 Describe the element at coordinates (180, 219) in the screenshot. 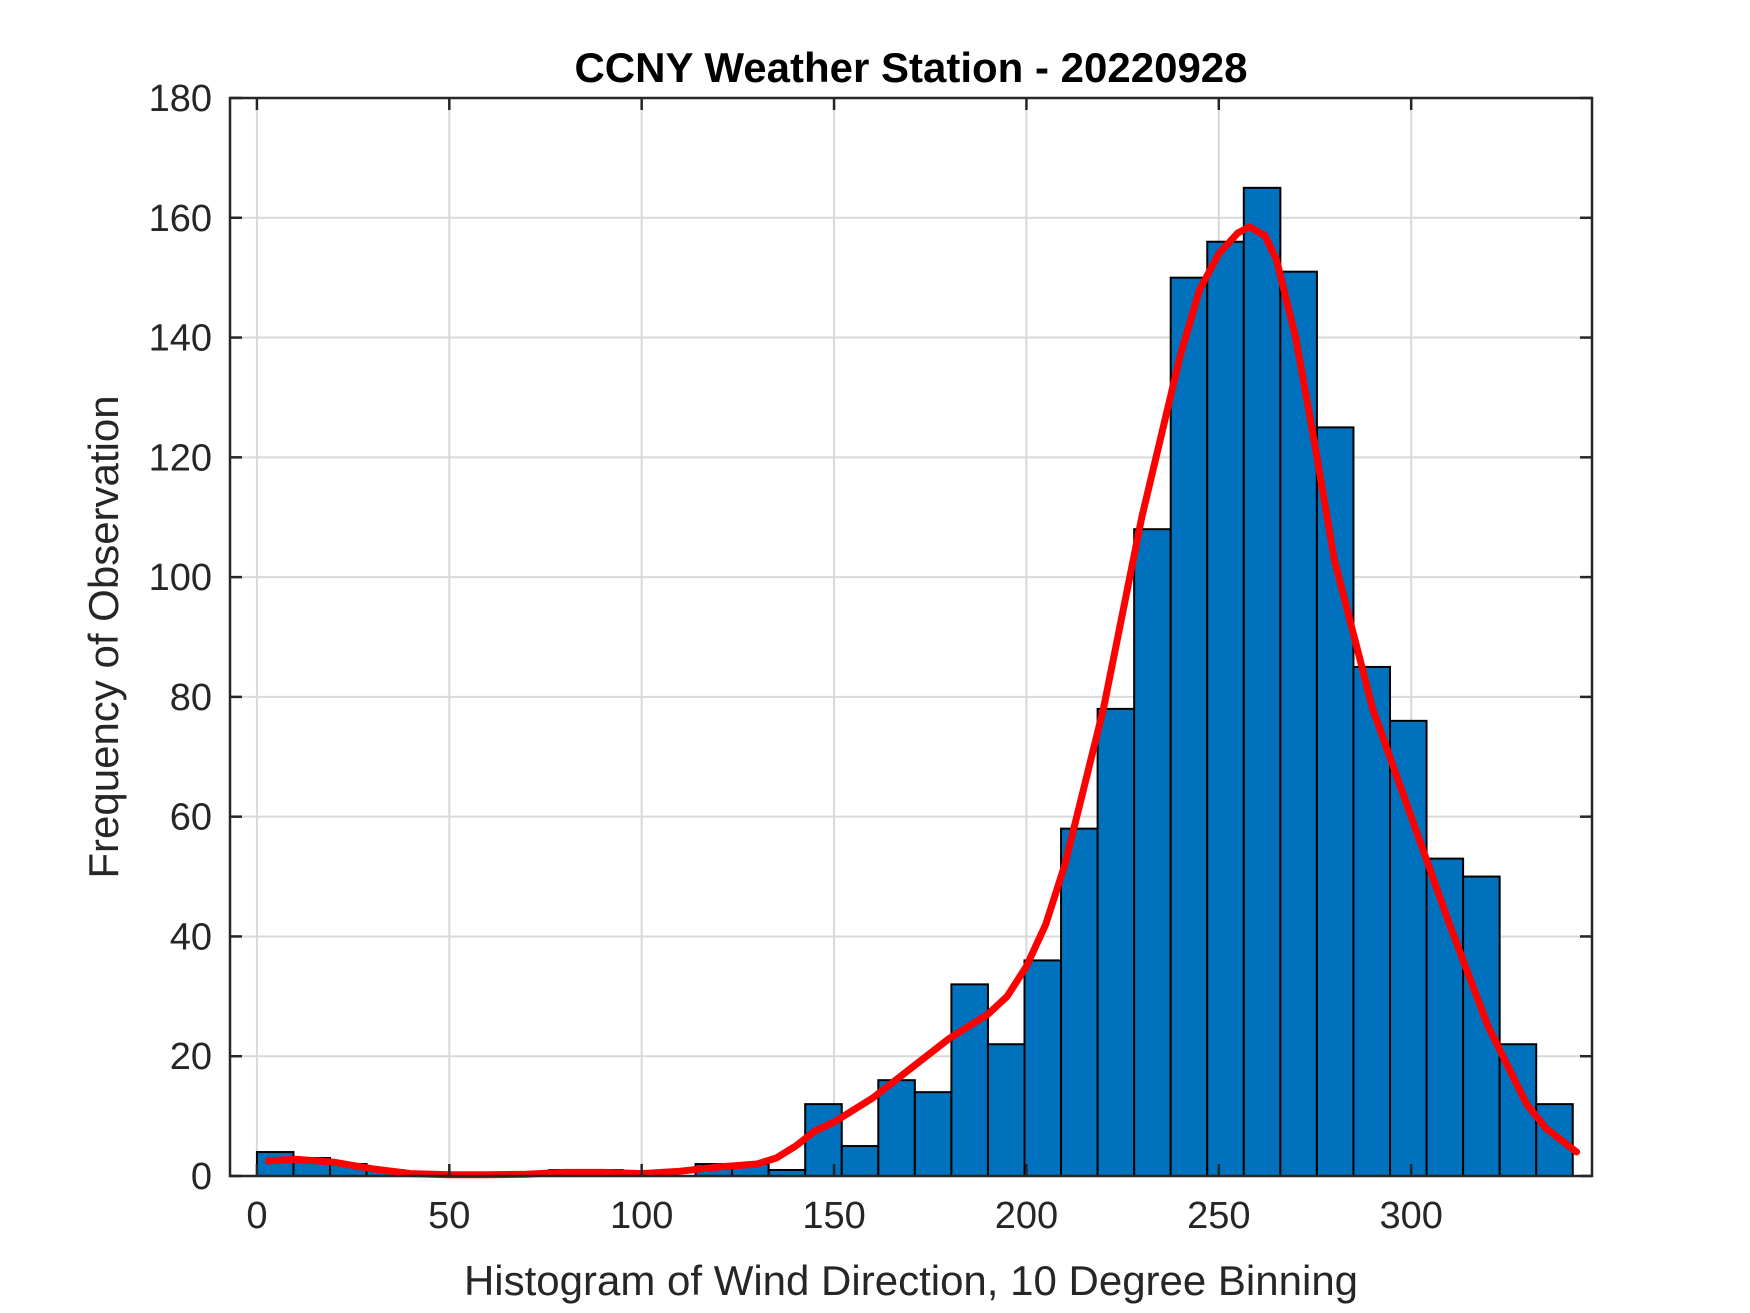

I see `y-tick-label: 160` at that location.